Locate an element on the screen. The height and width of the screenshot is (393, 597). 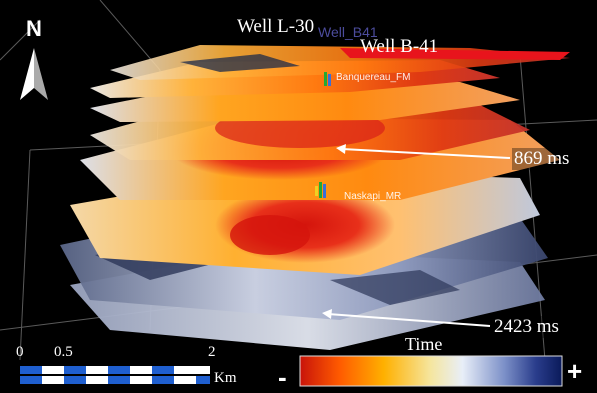
colorbar-minus-label: - is located at coordinates (282, 377).